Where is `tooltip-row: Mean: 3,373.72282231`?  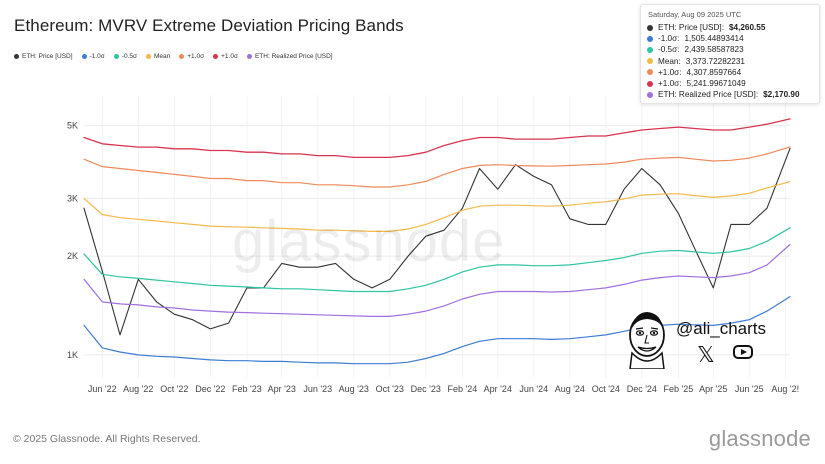
tooltip-row: Mean: 3,373.72282231 is located at coordinates (730, 61).